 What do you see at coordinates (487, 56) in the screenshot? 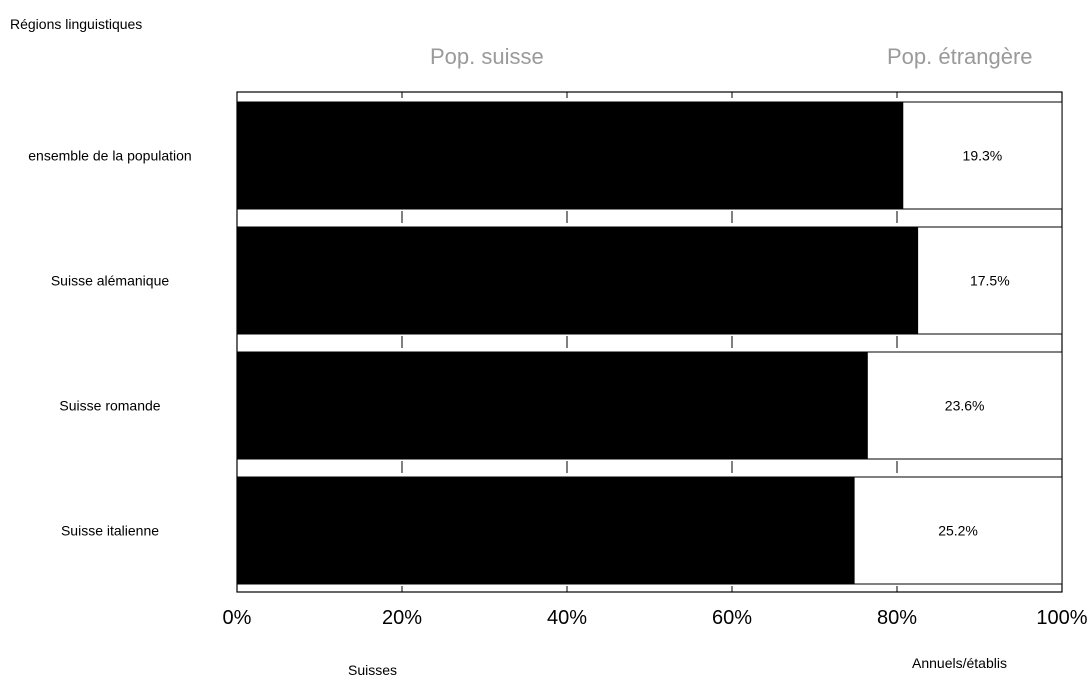
I see `column-header-swiss: Pop. suisse` at bounding box center [487, 56].